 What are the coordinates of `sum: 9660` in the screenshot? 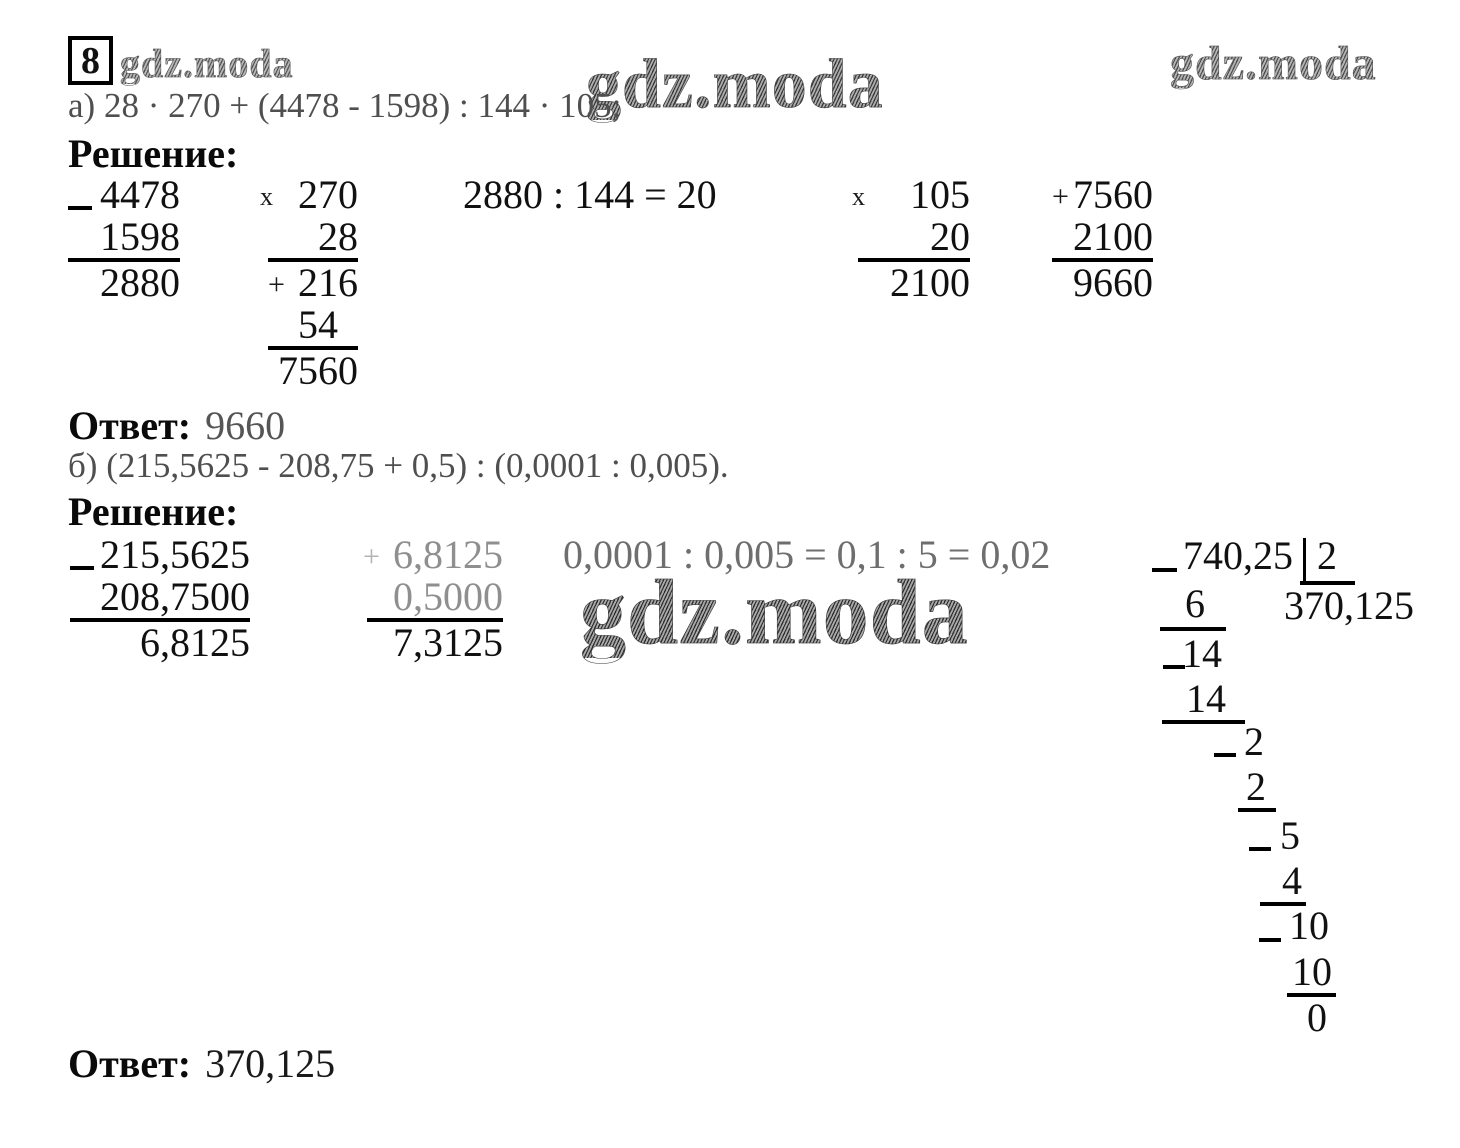 It's located at (1113, 282).